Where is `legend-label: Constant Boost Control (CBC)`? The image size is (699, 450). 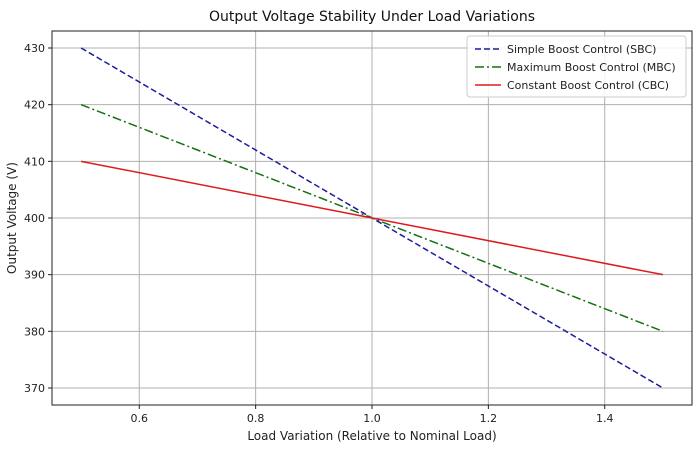
legend-label: Constant Boost Control (CBC) is located at coordinates (588, 85).